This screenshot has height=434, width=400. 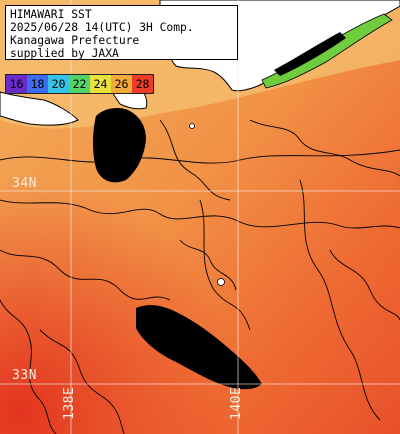 I want to click on temperature-legend: 16 18 20 22 24 26 28, so click(x=79, y=84).